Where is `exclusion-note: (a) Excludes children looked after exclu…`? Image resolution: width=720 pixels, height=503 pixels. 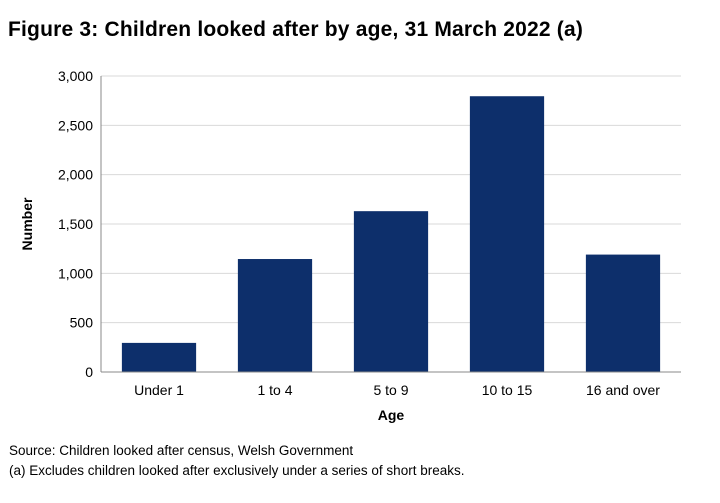 exclusion-note: (a) Excludes children looked after exclu… is located at coordinates (237, 470).